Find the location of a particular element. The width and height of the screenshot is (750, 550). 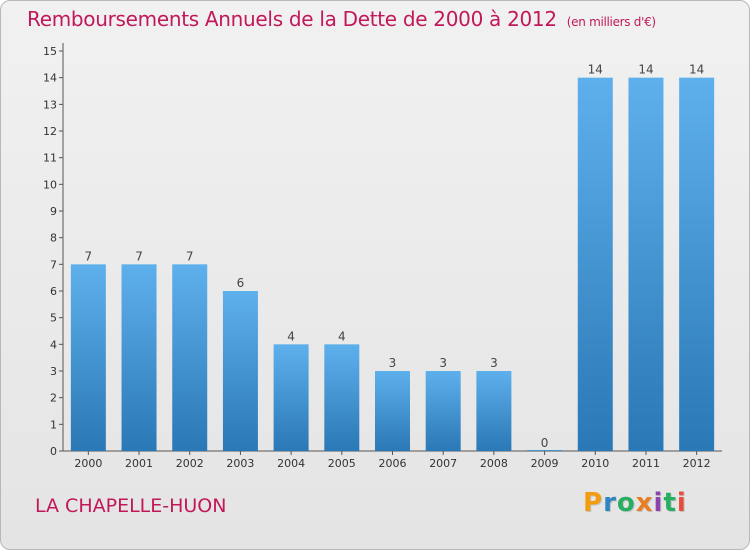

y-tick-label: 5 is located at coordinates (53, 318).